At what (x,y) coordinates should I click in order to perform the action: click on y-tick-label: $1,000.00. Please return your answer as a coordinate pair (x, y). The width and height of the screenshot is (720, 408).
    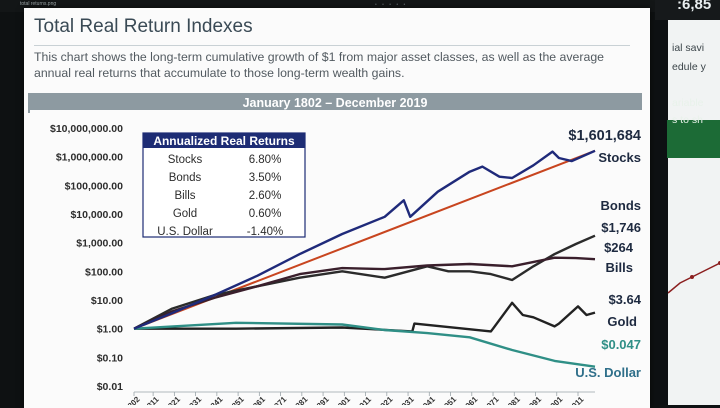
    Looking at the image, I should click on (99, 244).